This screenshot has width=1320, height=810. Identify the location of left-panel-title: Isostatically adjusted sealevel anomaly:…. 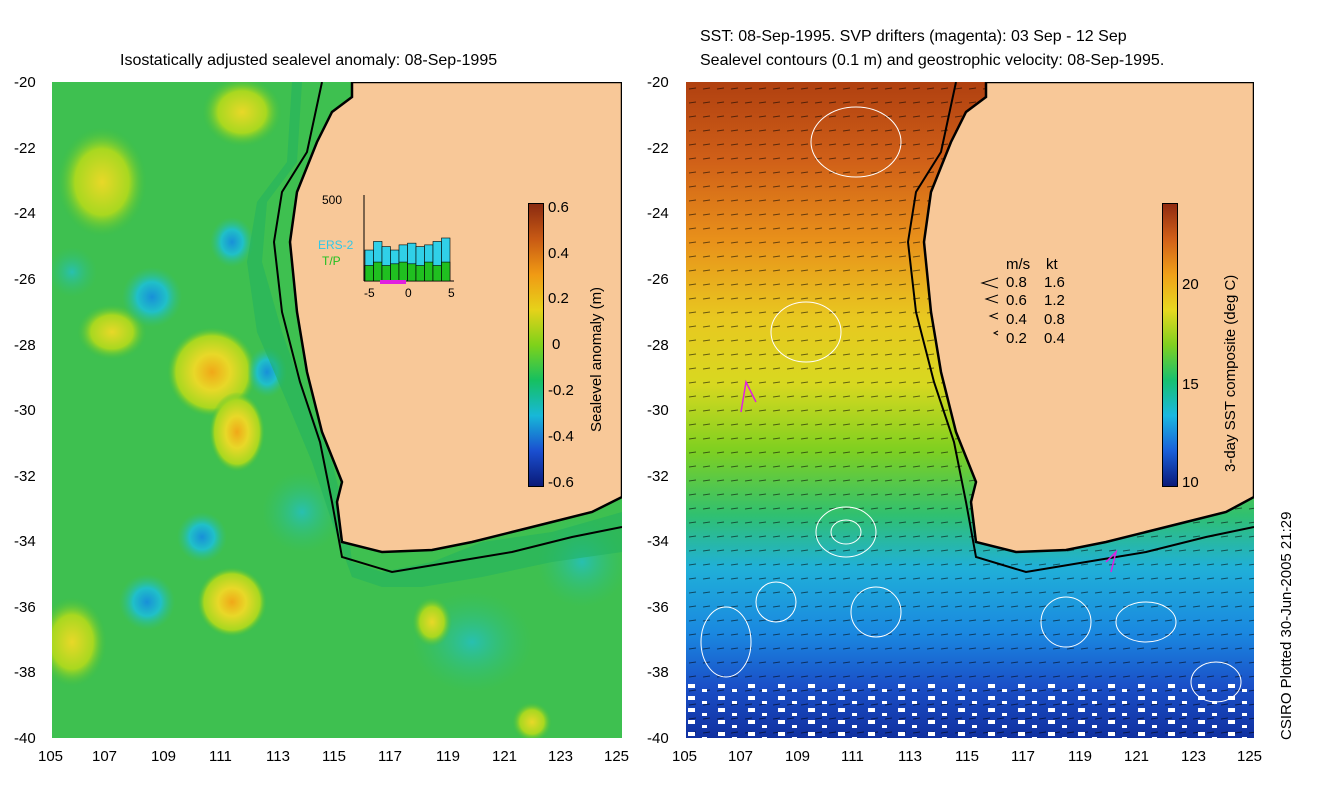
(309, 60).